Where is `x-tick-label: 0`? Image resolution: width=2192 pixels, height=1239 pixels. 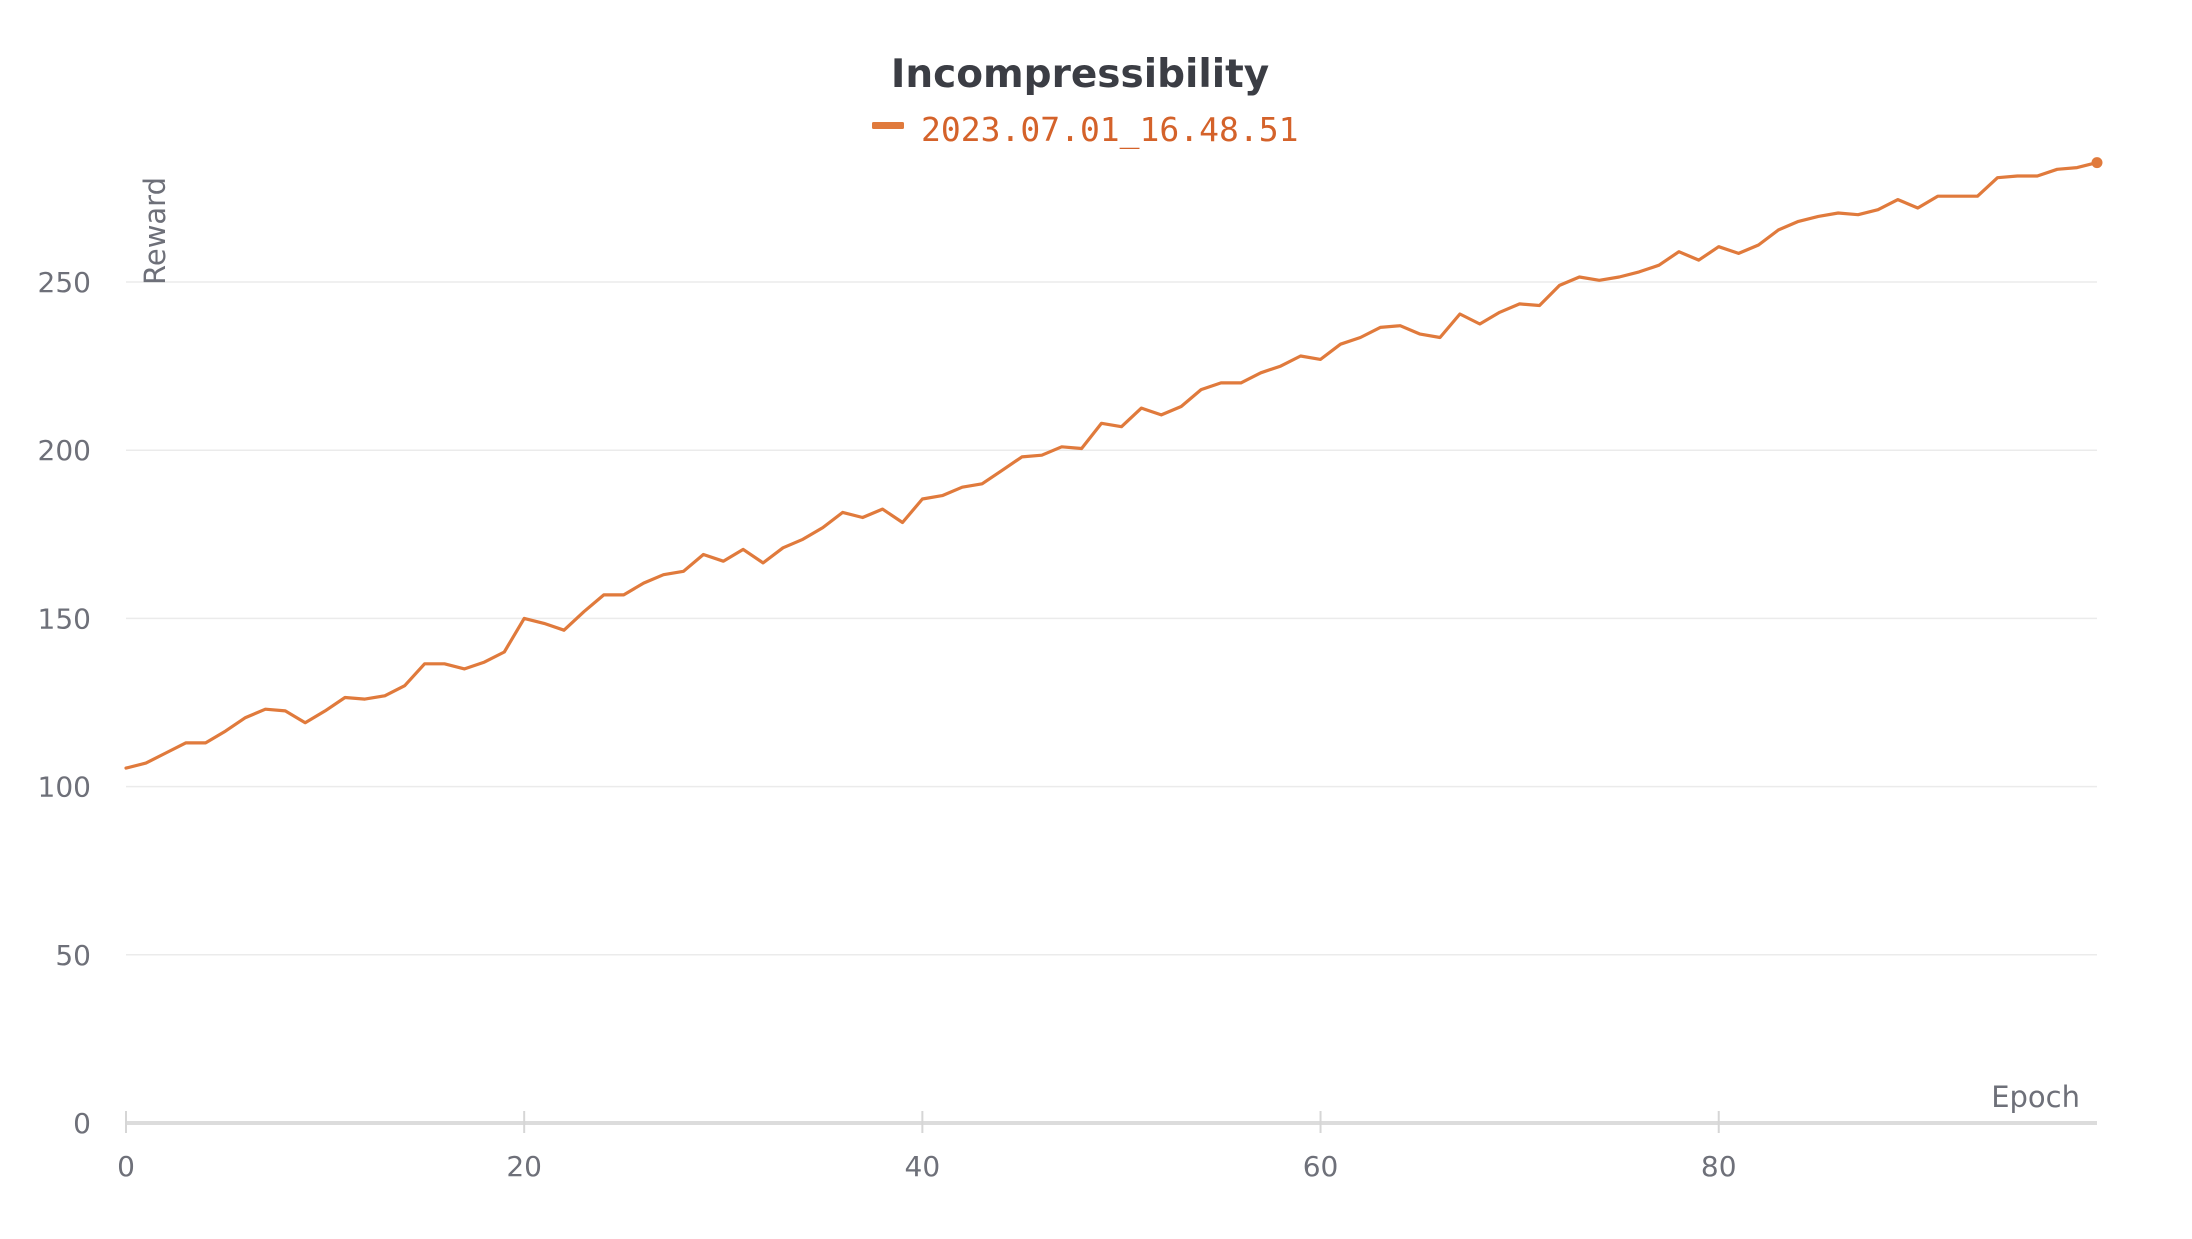
x-tick-label: 0 is located at coordinates (126, 1166).